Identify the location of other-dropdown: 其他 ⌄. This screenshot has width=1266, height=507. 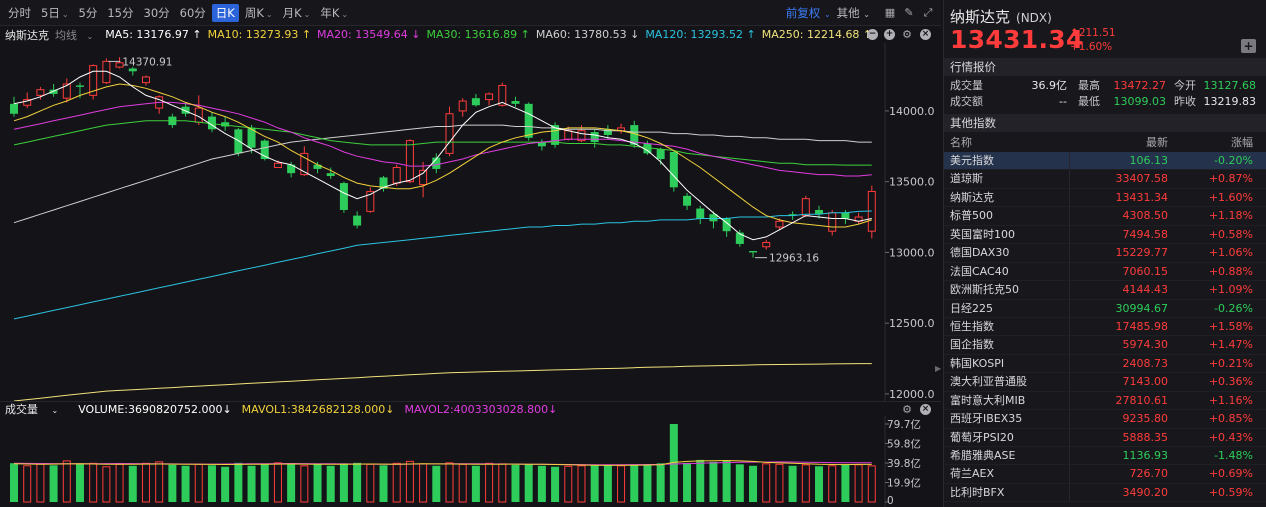
(853, 13).